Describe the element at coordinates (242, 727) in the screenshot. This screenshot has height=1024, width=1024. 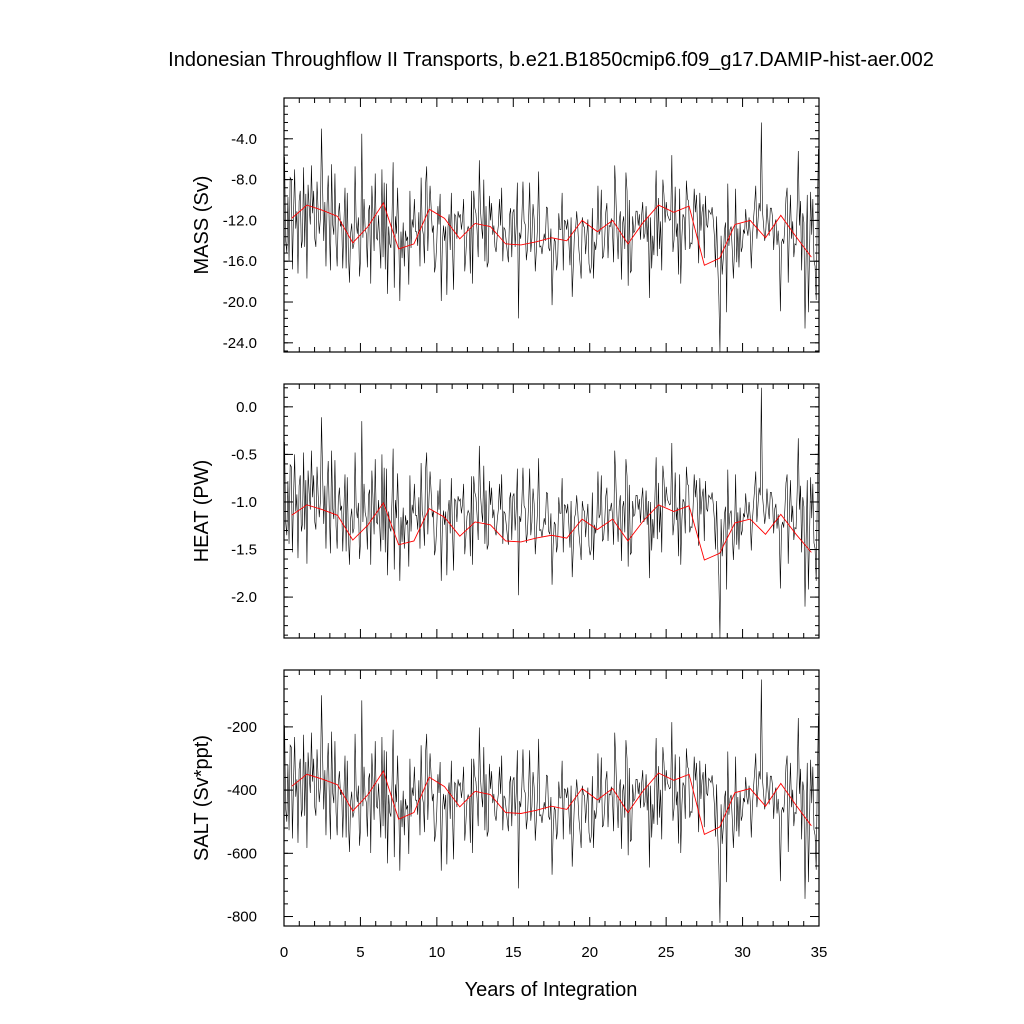
I see `y-tick-label: -200` at that location.